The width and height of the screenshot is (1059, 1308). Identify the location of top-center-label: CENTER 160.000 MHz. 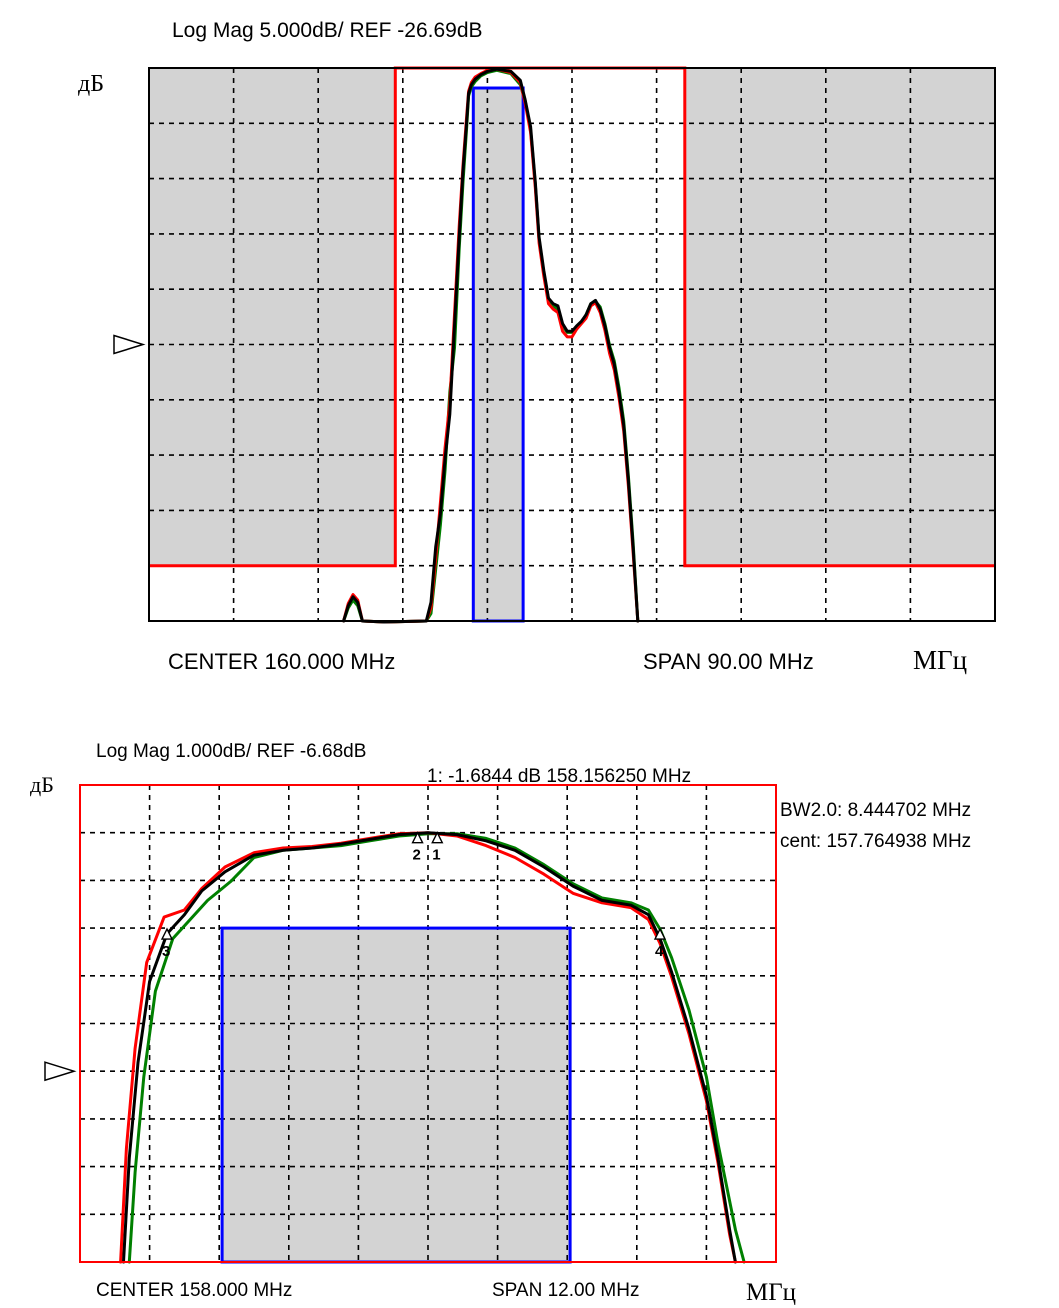
(281, 661).